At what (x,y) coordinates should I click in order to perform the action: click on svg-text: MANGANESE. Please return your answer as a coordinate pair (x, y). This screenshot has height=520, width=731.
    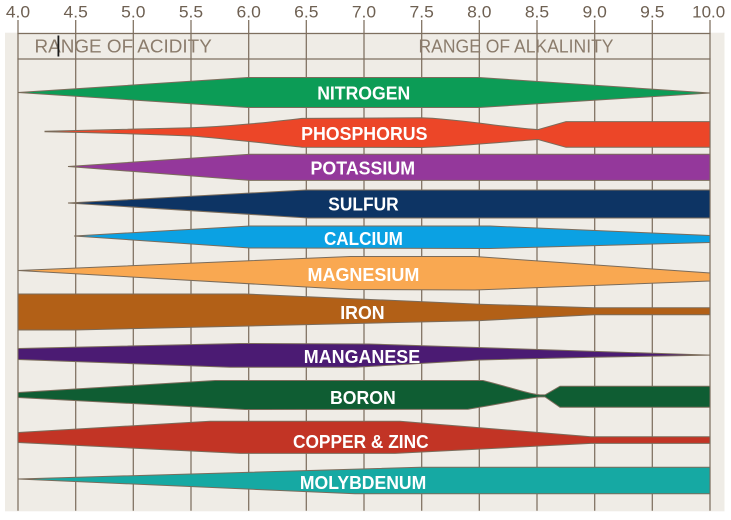
    Looking at the image, I should click on (362, 357).